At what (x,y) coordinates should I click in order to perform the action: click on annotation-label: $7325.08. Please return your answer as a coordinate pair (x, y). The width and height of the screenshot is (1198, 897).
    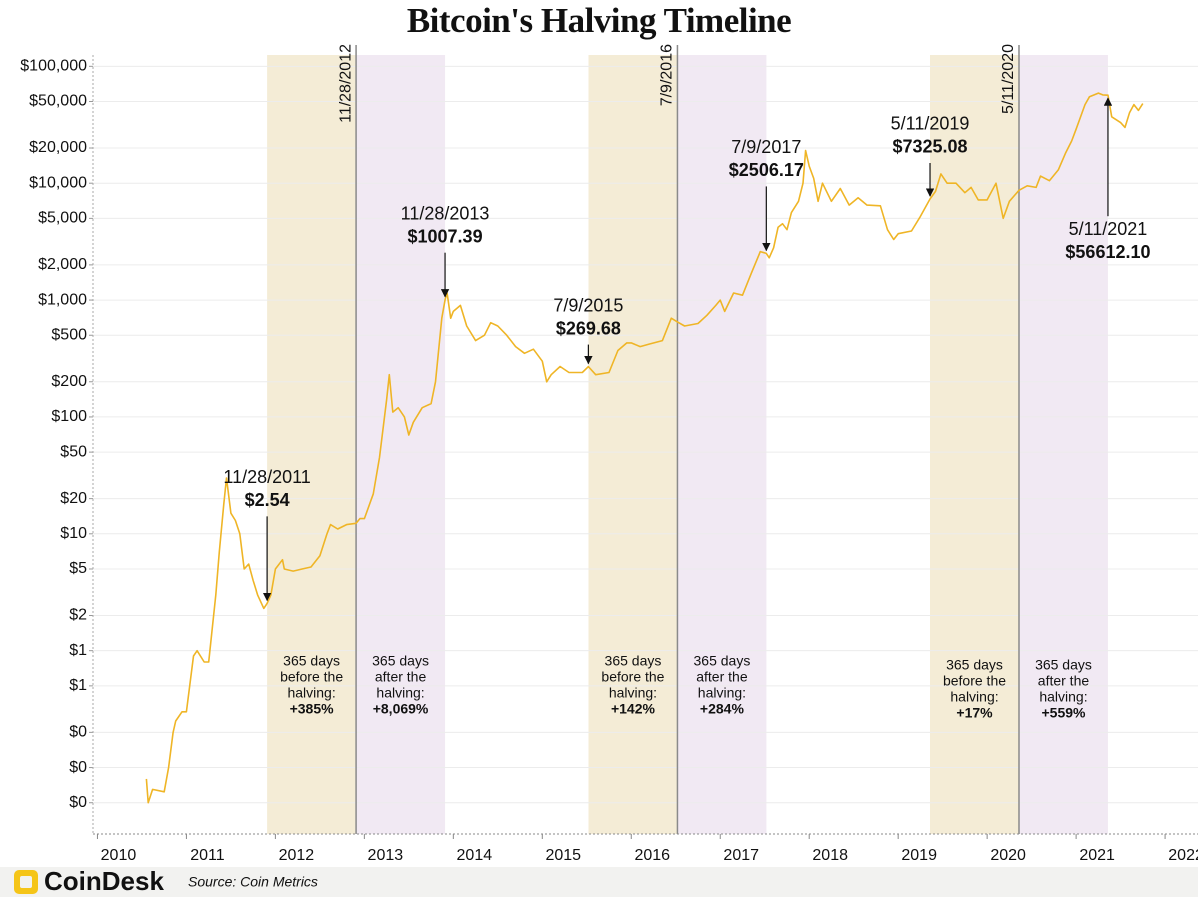
    Looking at the image, I should click on (929, 147).